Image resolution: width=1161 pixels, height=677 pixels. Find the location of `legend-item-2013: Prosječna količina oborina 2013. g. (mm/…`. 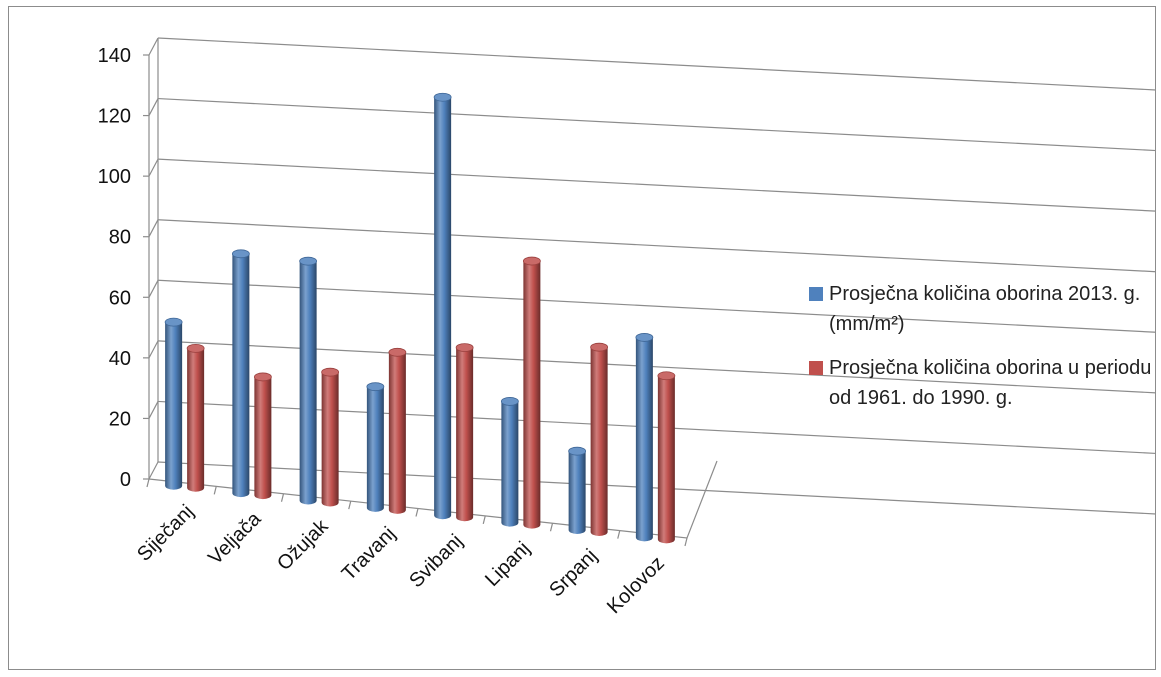

legend-item-2013: Prosječna količina oborina 2013. g. (mm/… is located at coordinates (984, 309).